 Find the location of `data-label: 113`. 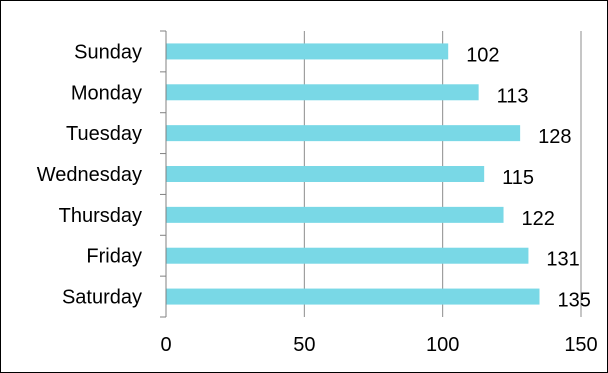

data-label: 113 is located at coordinates (513, 96).